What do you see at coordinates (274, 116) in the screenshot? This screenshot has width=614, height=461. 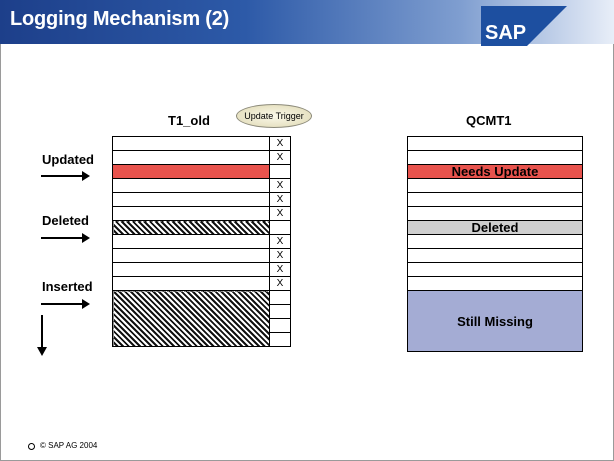 I see `update-trigger-badge: Update Trigger` at bounding box center [274, 116].